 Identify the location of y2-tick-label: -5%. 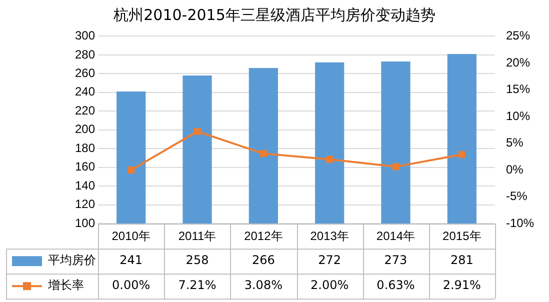
(517, 196).